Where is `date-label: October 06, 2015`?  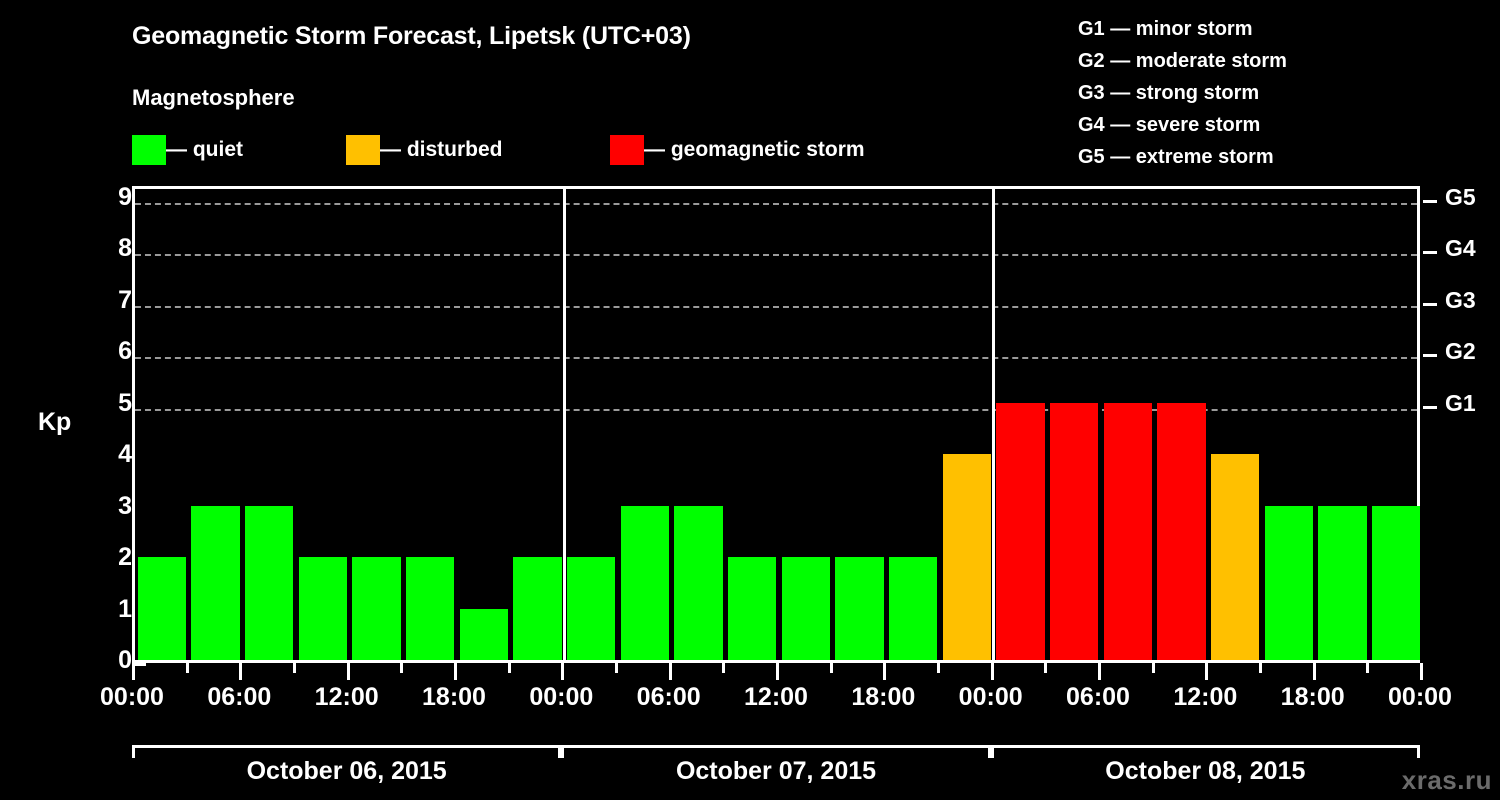 date-label: October 06, 2015 is located at coordinates (346, 771).